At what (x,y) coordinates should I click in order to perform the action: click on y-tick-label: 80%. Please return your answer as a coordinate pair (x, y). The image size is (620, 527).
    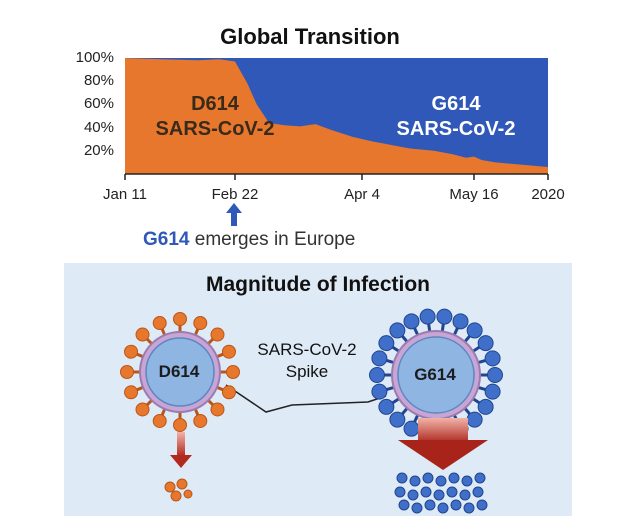
    Looking at the image, I should click on (98, 81).